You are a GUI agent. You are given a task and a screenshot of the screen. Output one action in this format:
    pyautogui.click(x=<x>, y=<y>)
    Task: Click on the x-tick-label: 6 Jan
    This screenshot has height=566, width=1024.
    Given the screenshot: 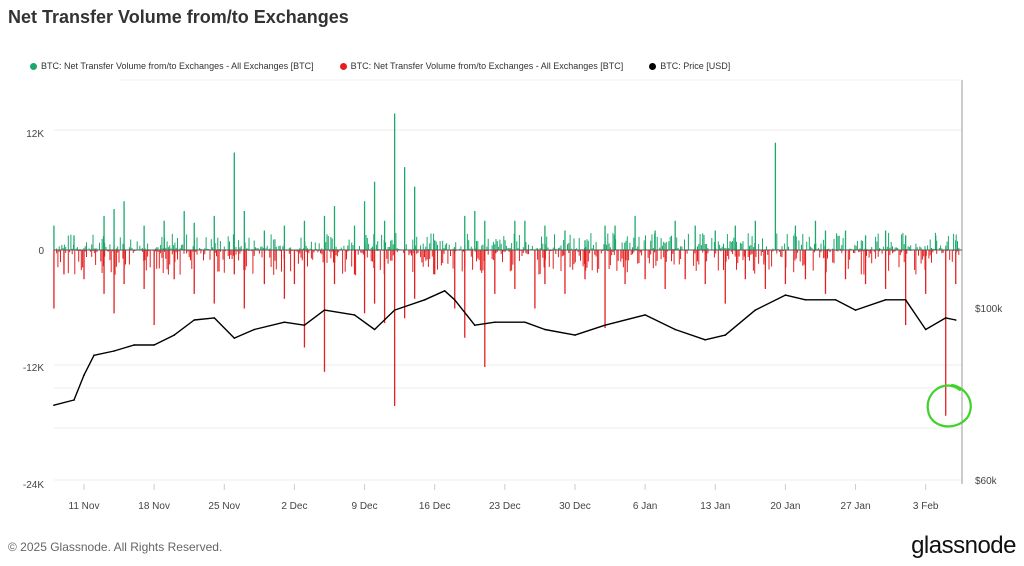 What is the action you would take?
    pyautogui.click(x=645, y=506)
    